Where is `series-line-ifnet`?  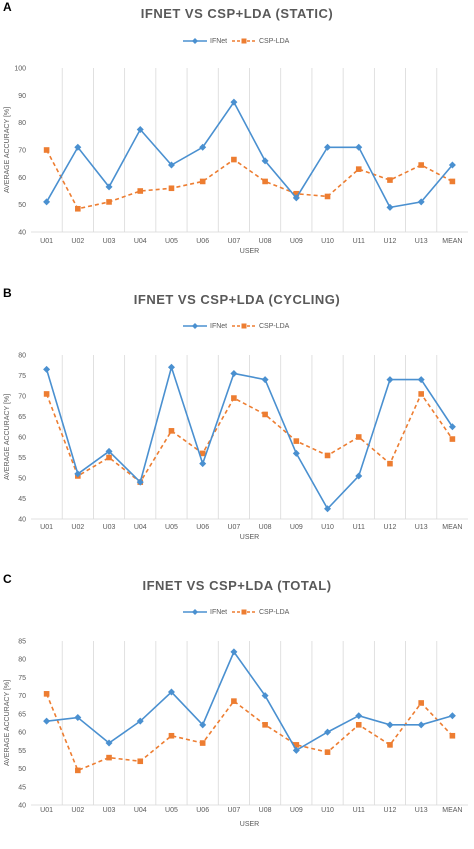 series-line-ifnet is located at coordinates (249, 154).